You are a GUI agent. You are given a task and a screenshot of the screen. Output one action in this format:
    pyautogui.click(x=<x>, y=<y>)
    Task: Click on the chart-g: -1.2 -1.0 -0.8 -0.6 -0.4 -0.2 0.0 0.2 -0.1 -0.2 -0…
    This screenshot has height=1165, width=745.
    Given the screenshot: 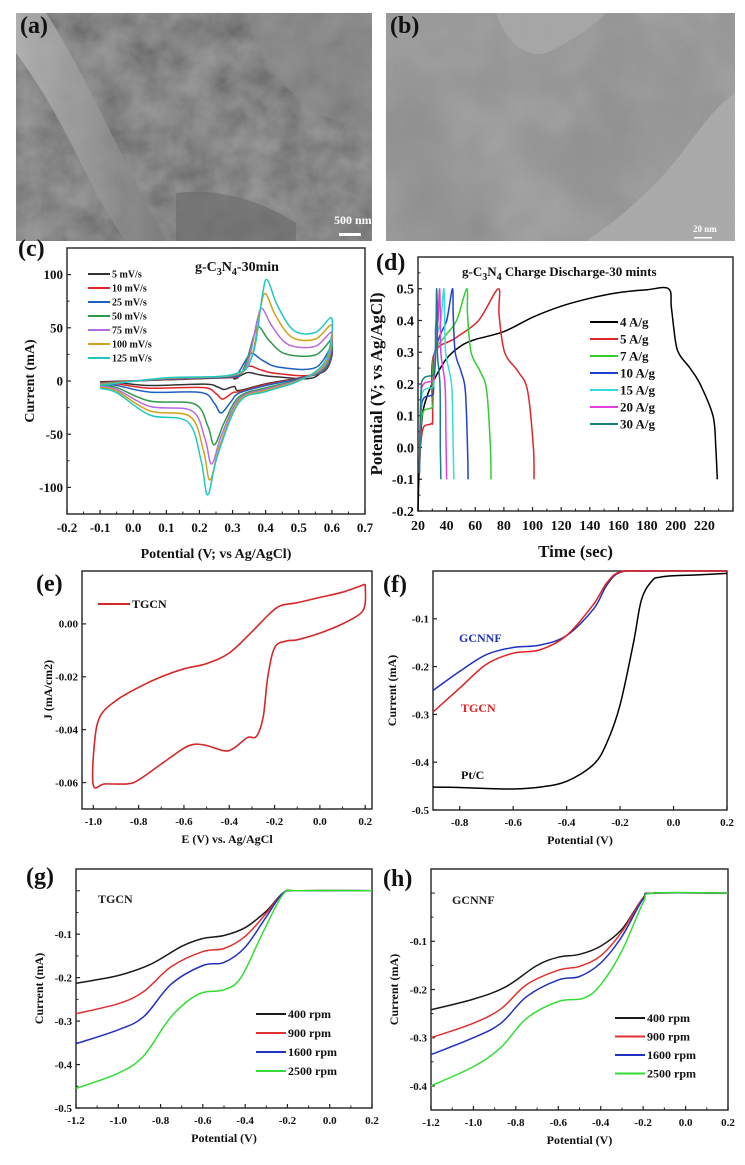 What is the action you would take?
    pyautogui.click(x=205, y=1006)
    